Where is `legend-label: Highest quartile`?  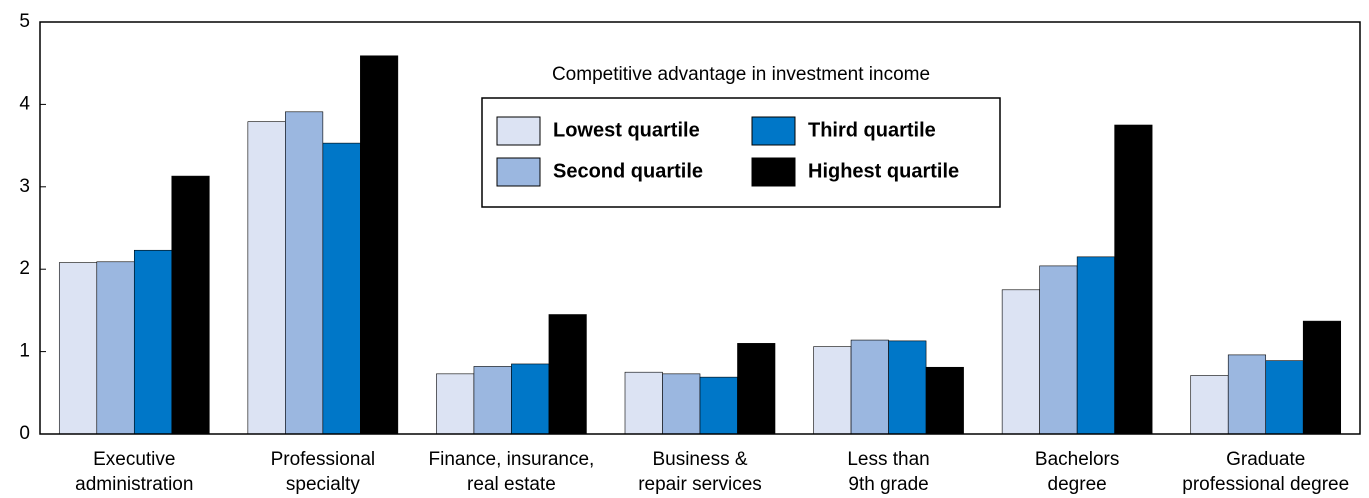 legend-label: Highest quartile is located at coordinates (883, 171).